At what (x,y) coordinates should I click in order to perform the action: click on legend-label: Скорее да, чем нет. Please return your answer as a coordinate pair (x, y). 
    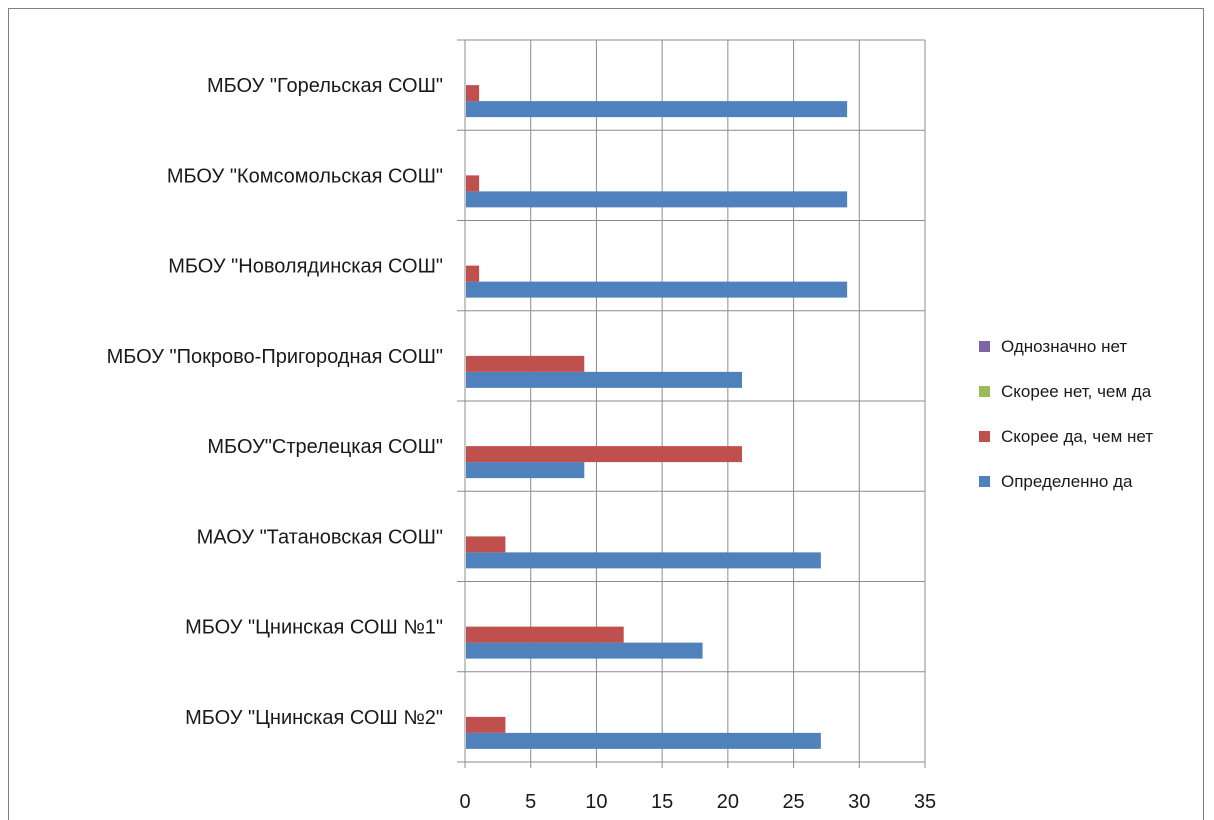
    Looking at the image, I should click on (1077, 436).